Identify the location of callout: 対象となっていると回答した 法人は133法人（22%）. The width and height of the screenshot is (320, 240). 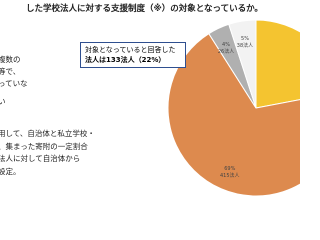
(133, 55).